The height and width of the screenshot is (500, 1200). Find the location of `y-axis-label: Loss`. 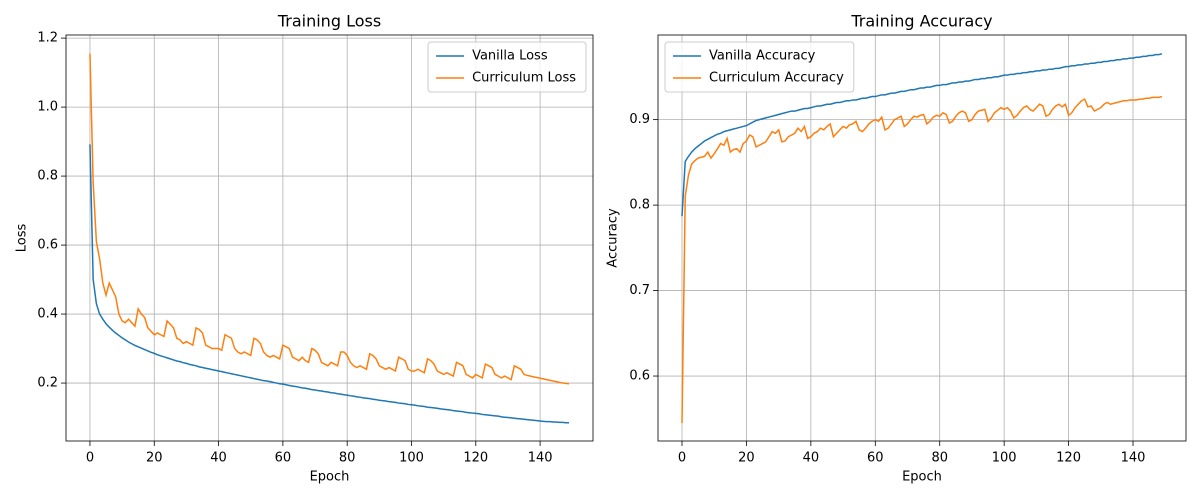

y-axis-label: Loss is located at coordinates (22, 238).